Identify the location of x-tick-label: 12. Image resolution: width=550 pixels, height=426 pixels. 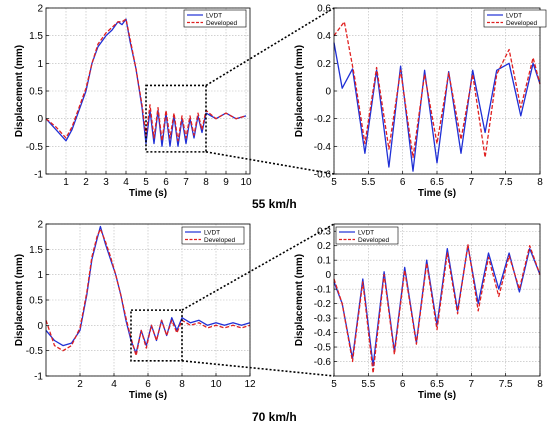
(250, 384).